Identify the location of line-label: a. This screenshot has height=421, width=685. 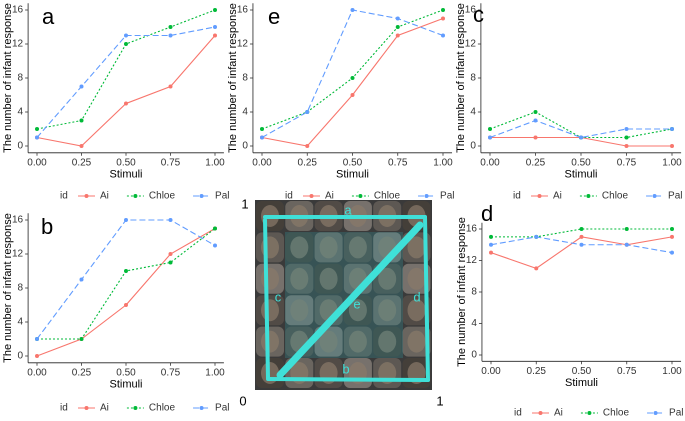
(348, 209).